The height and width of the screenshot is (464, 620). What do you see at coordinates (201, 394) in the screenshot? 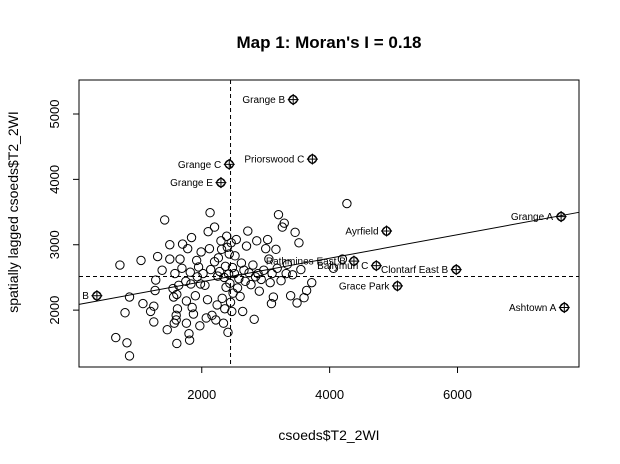
I see `x-tick-label: 2000` at bounding box center [201, 394].